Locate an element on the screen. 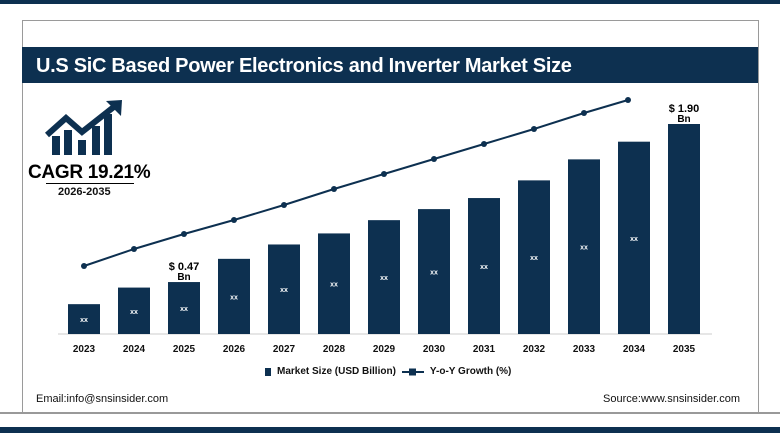 This screenshot has width=780, height=433. growth-point-2030 is located at coordinates (434, 159).